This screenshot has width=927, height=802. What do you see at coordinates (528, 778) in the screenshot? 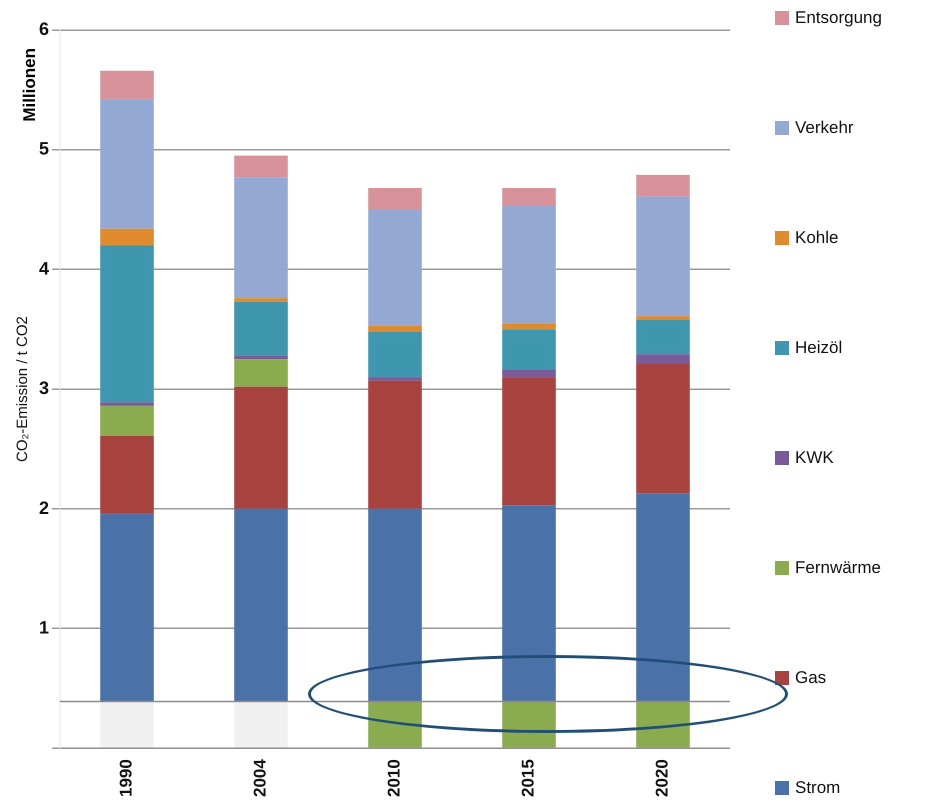
I see `x-tick-label: 2015` at bounding box center [528, 778].